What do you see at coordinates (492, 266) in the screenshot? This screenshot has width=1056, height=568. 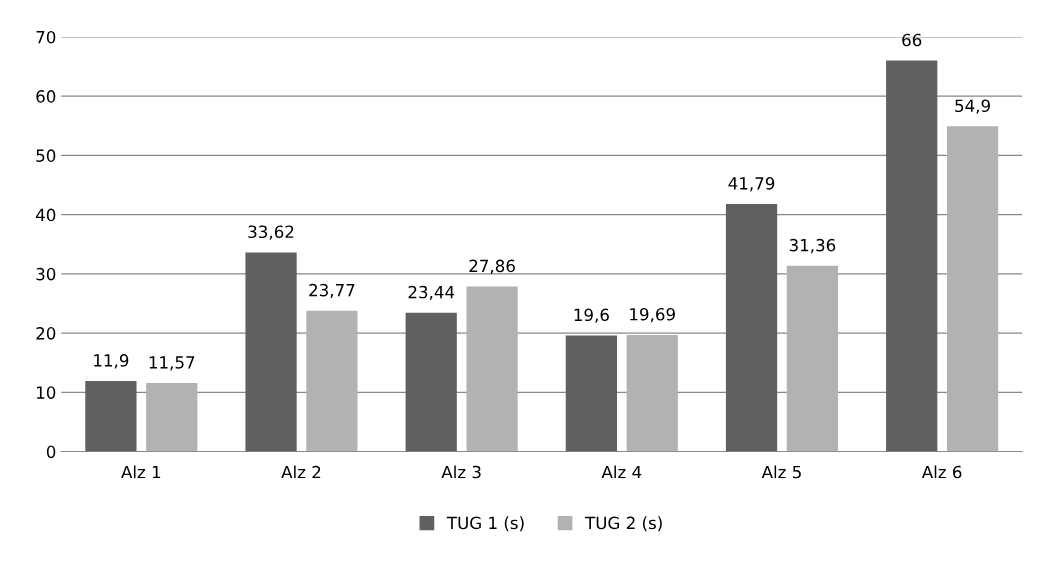 I see `data-label: 27,86` at bounding box center [492, 266].